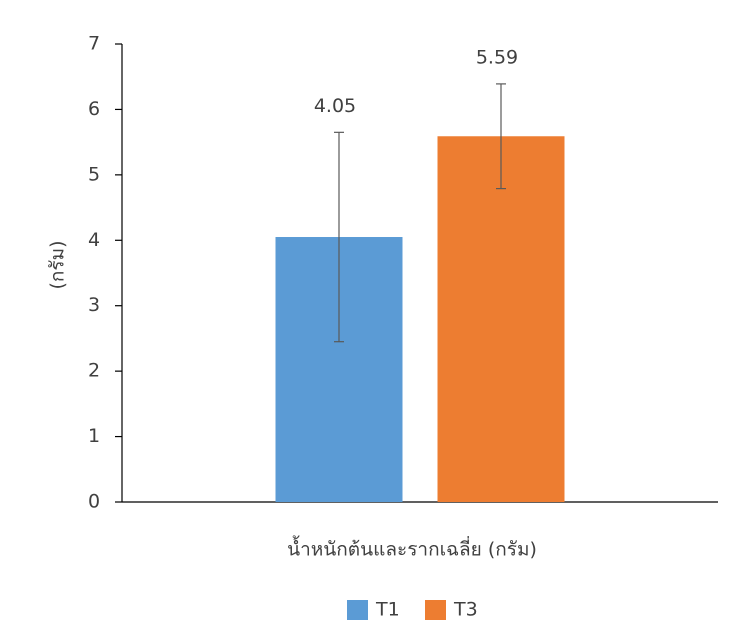  I want to click on legend-label: T1, so click(387, 610).